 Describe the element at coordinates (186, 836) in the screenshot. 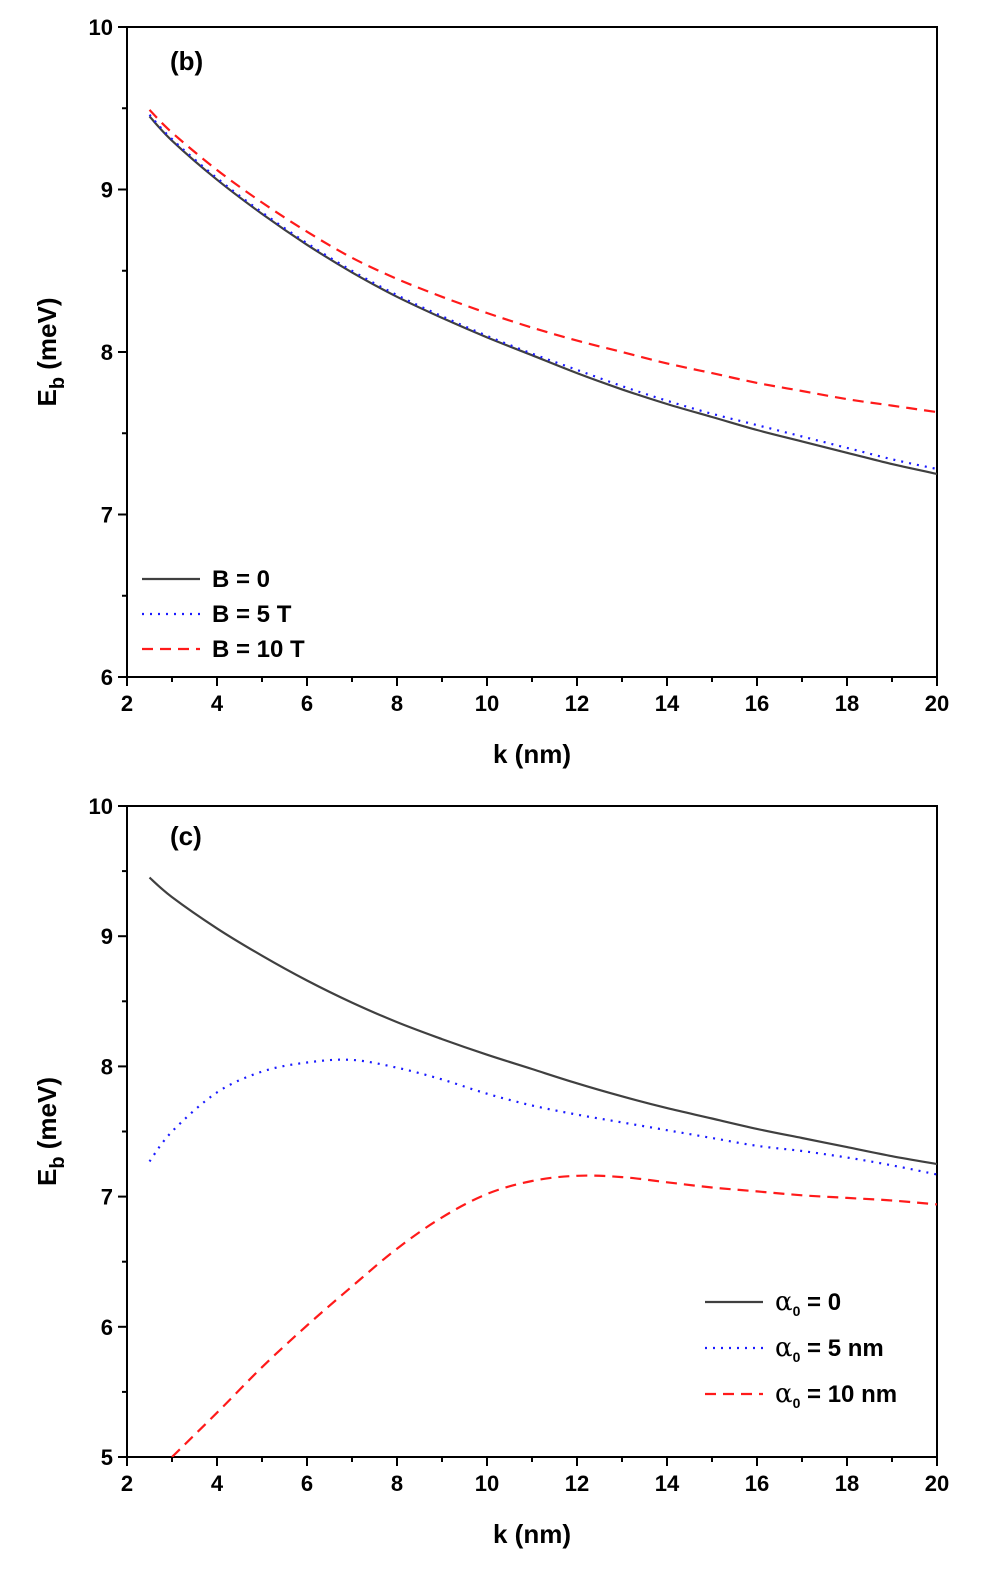

I see `panel-label: (c)` at that location.